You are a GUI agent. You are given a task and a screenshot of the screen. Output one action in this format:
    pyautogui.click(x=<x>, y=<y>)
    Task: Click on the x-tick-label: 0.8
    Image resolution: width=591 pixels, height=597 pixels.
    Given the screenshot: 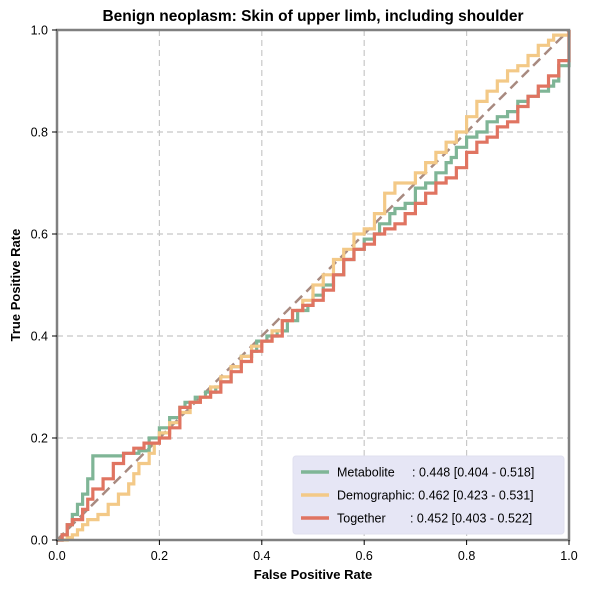 What is the action you would take?
    pyautogui.click(x=466, y=556)
    